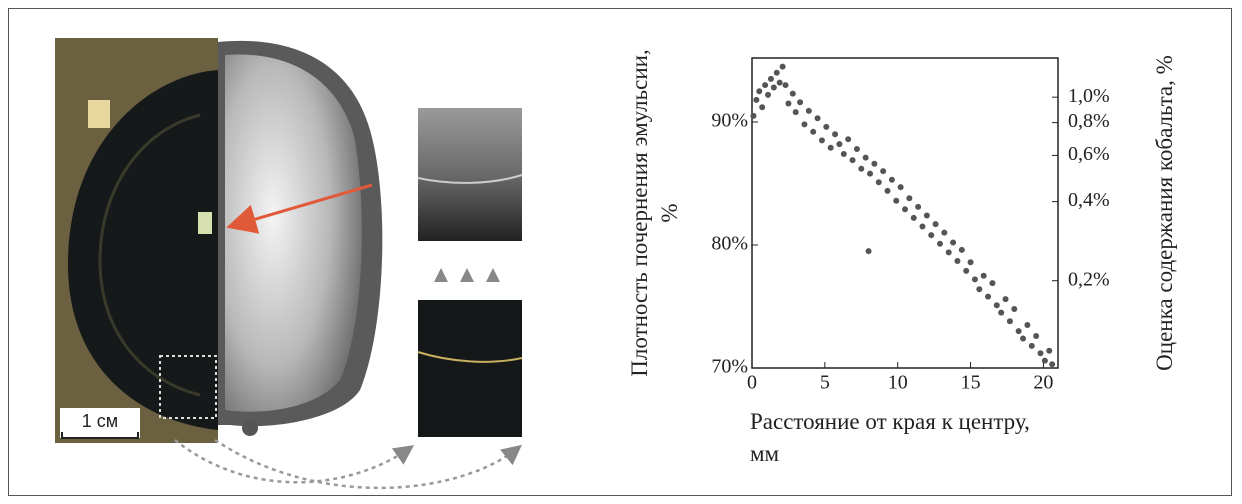 This screenshot has width=1242, height=504. I want to click on photo-selection, so click(188, 387).